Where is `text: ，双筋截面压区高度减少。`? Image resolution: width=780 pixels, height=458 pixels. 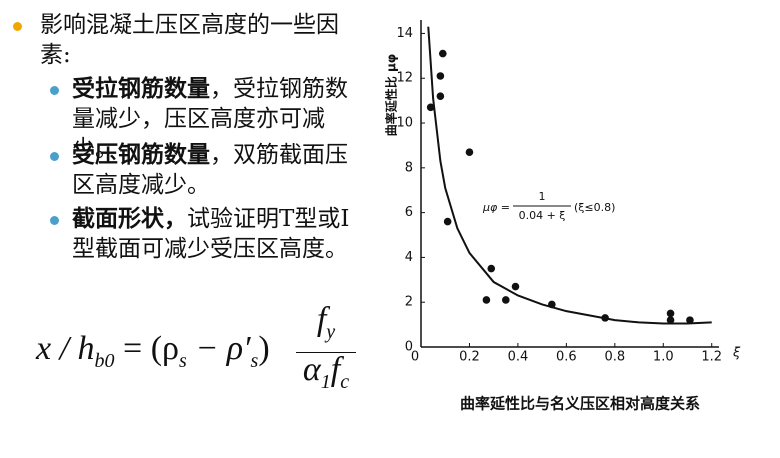 text: ，双筋截面压区高度减少。 is located at coordinates (210, 170).